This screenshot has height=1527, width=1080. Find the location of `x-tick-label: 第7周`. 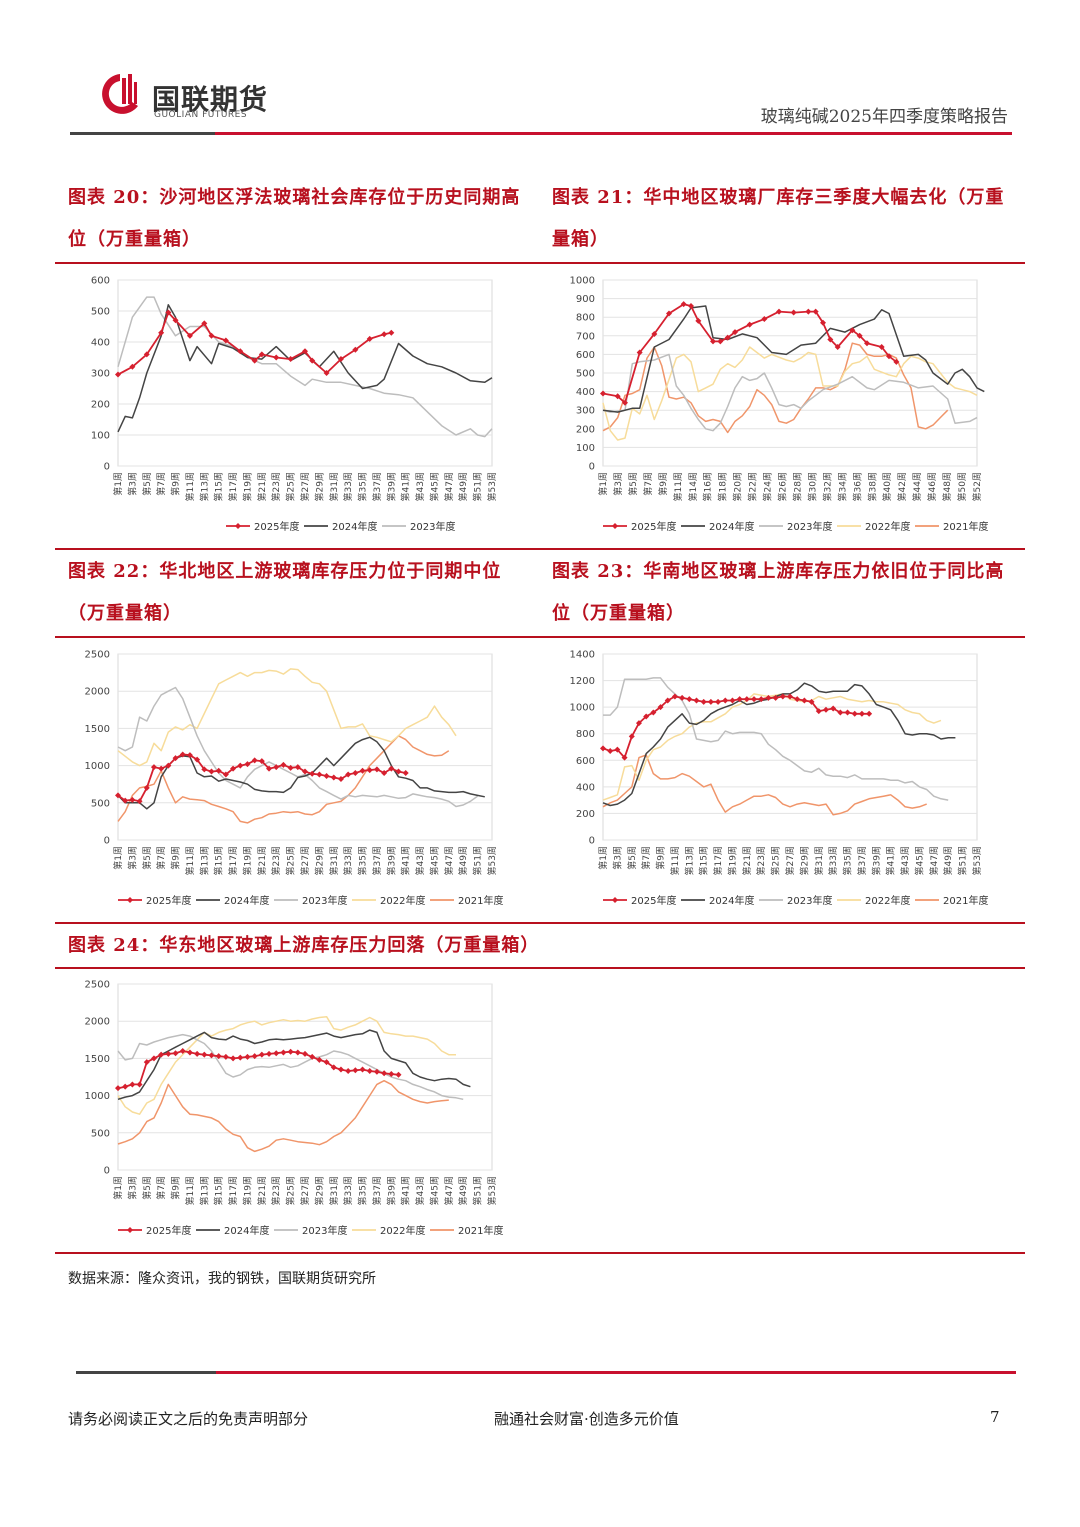

x-tick-label: 第7周 is located at coordinates (161, 1188).